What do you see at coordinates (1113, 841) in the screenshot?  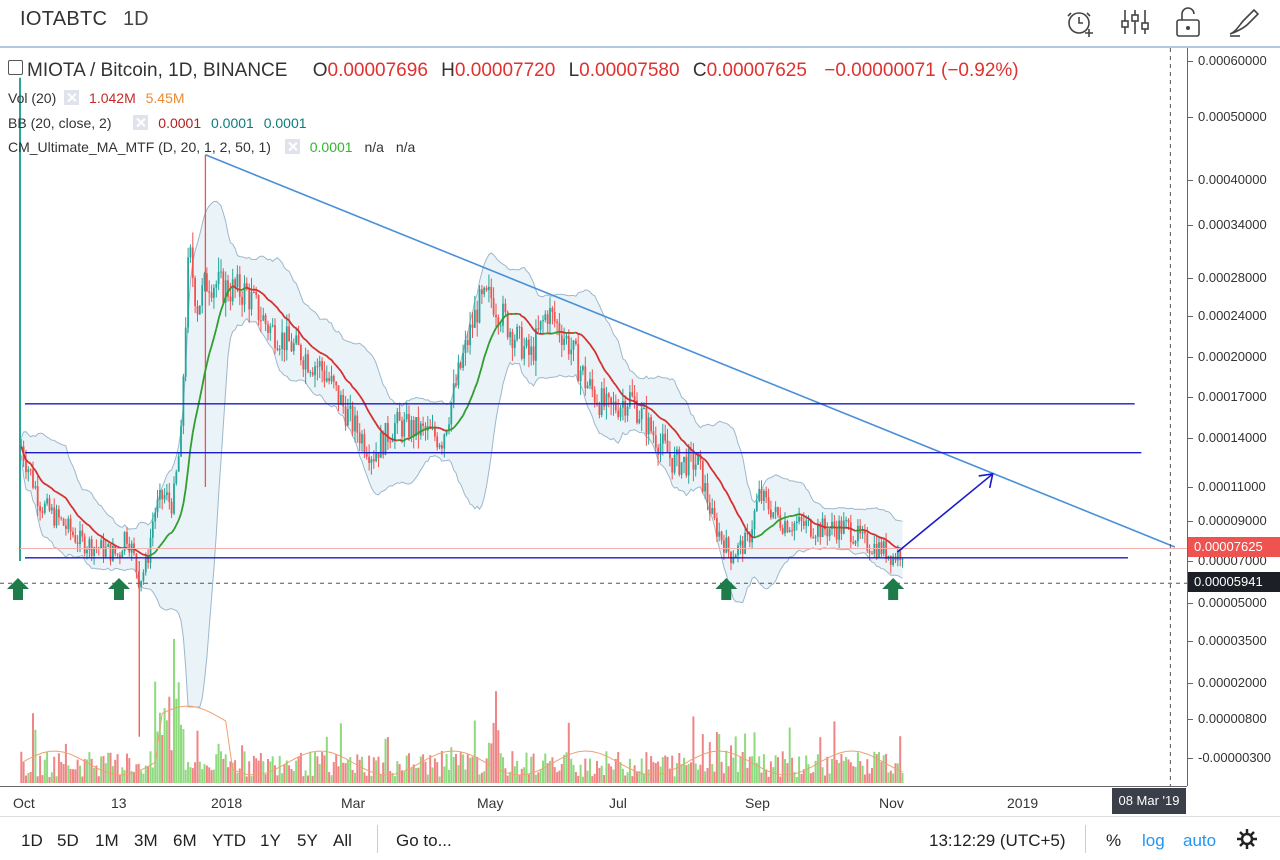 I see `percent-toggle: %` at bounding box center [1113, 841].